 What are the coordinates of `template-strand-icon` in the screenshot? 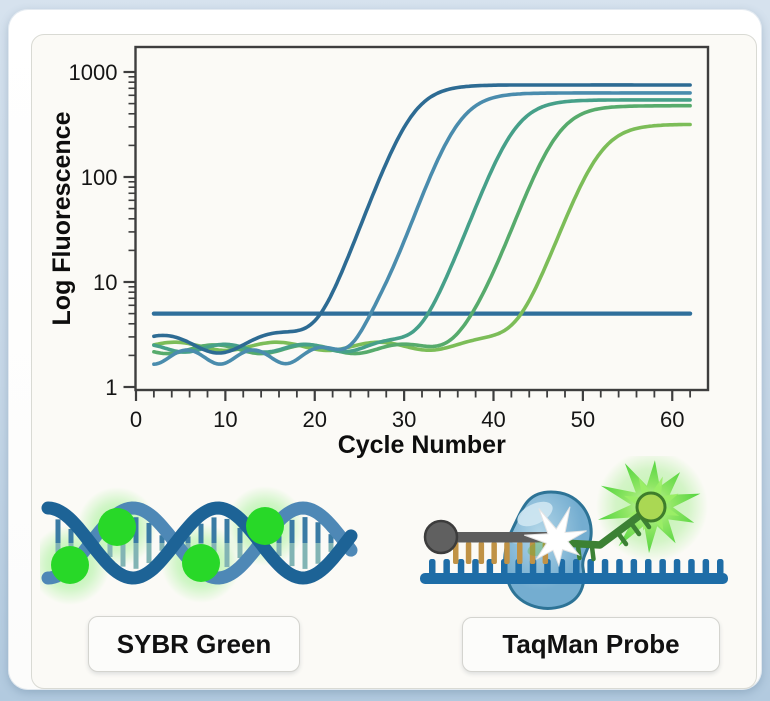 It's located at (574, 578).